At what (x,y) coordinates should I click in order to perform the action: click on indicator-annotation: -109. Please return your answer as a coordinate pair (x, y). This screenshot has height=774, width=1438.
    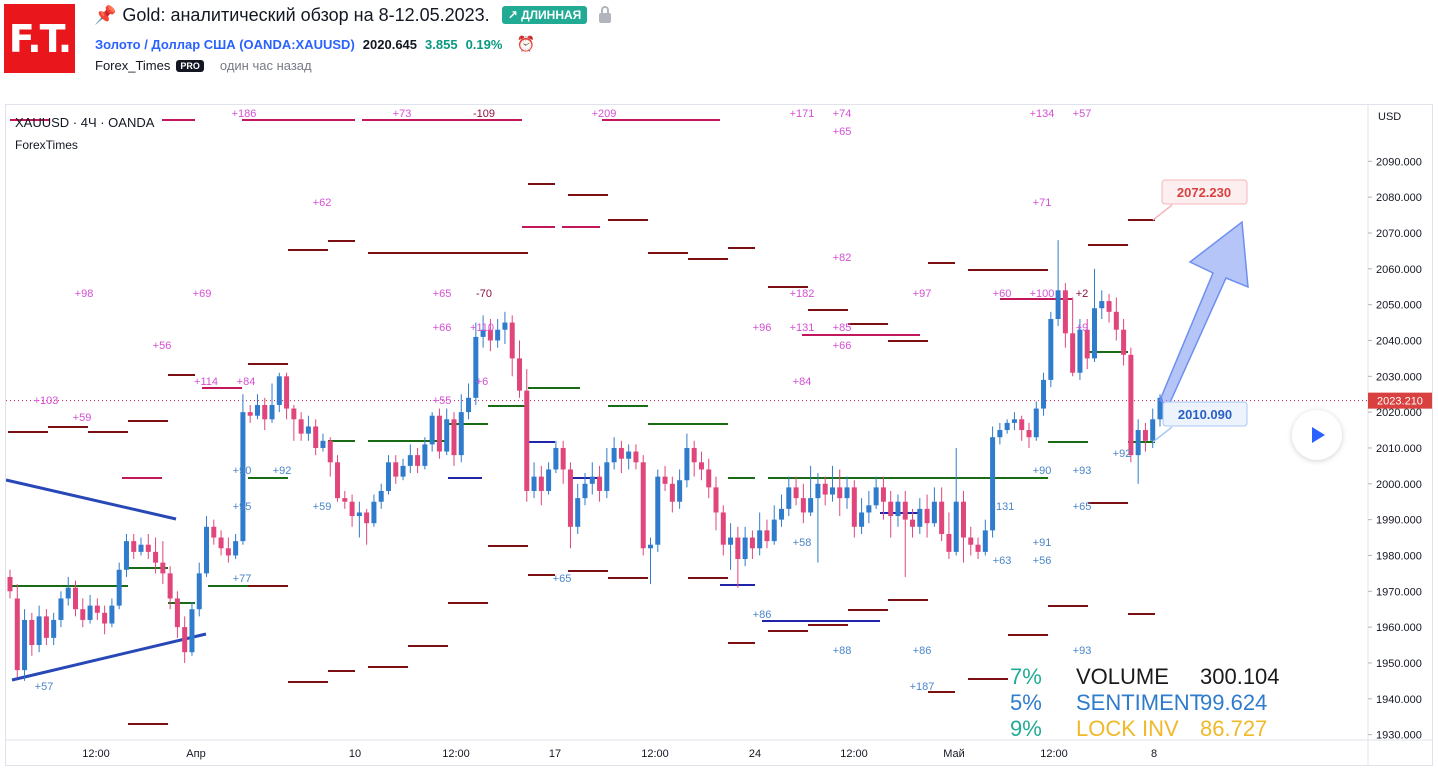
    Looking at the image, I should click on (484, 114).